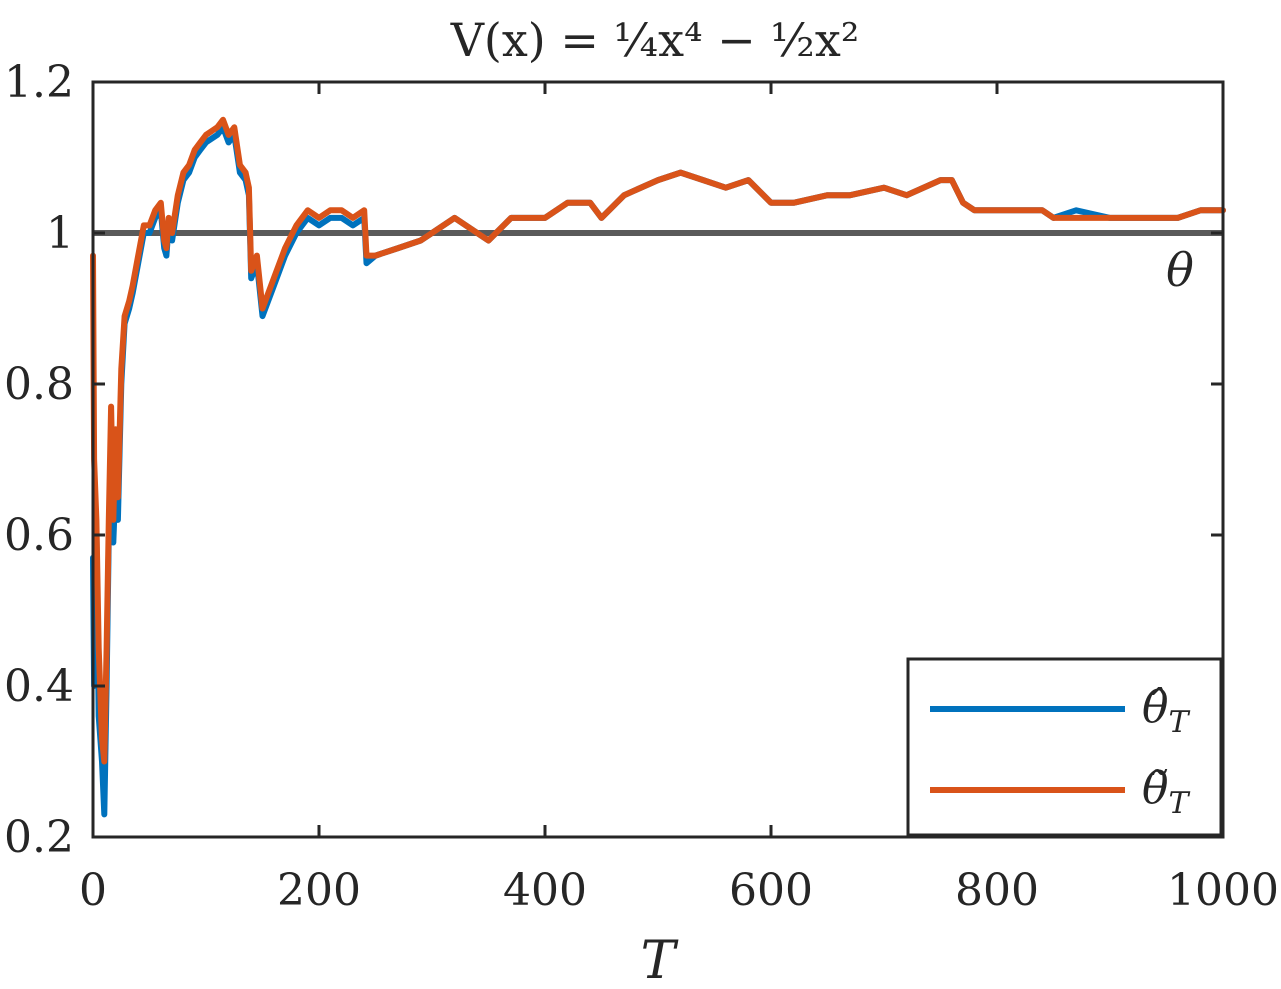  Describe the element at coordinates (39, 686) in the screenshot. I see `y-tick-label: 0.4` at that location.